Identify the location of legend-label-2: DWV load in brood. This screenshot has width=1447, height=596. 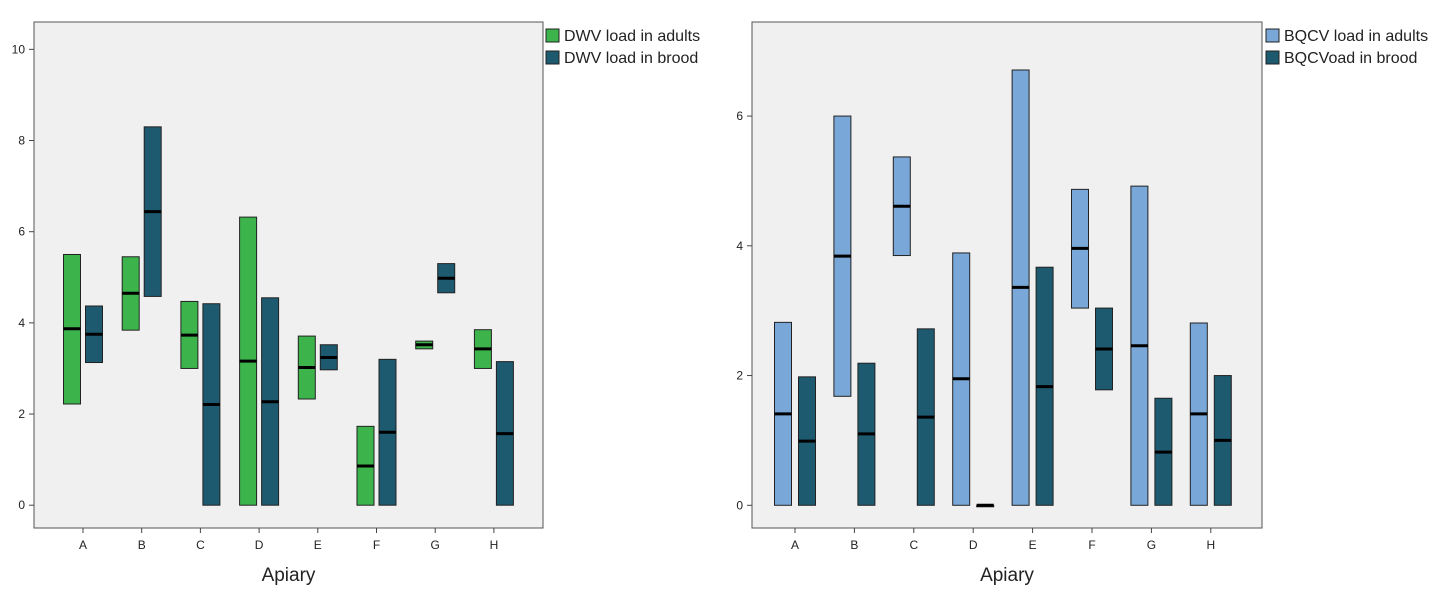
(631, 58).